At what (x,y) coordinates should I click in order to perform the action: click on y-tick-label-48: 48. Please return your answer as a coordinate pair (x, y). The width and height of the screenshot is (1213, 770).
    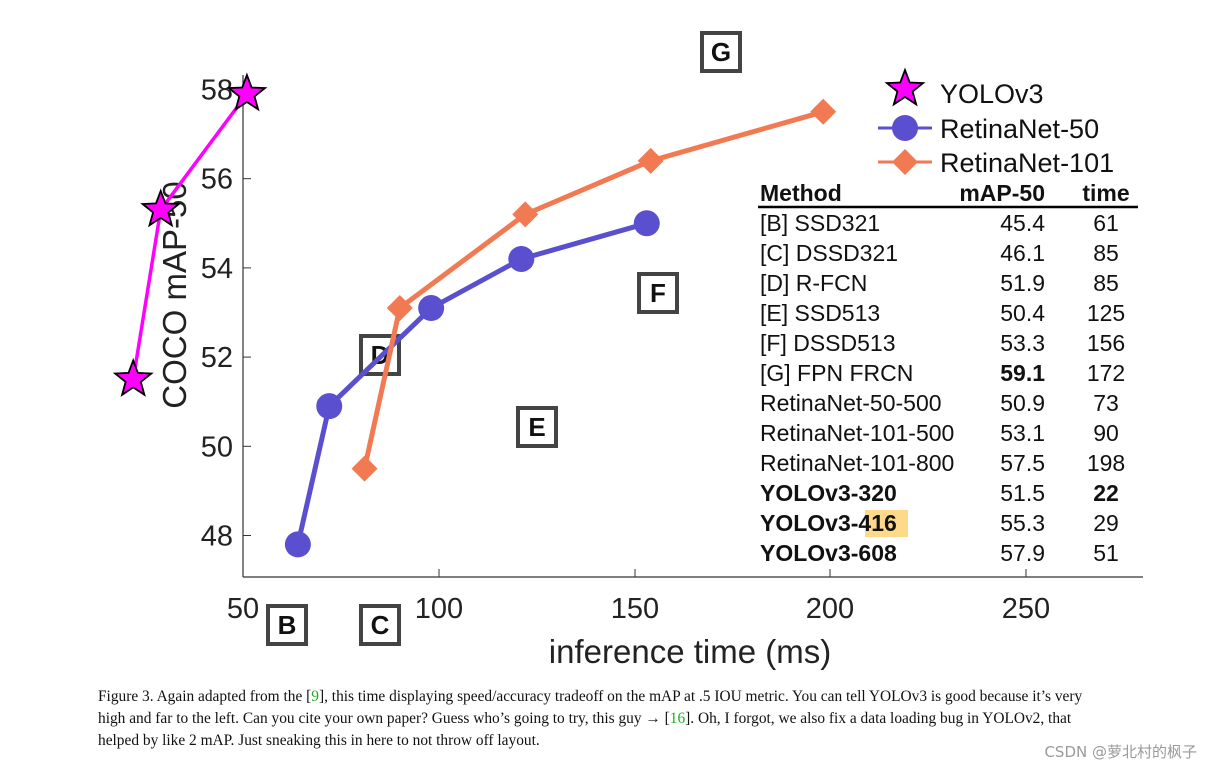
    Looking at the image, I should click on (217, 537).